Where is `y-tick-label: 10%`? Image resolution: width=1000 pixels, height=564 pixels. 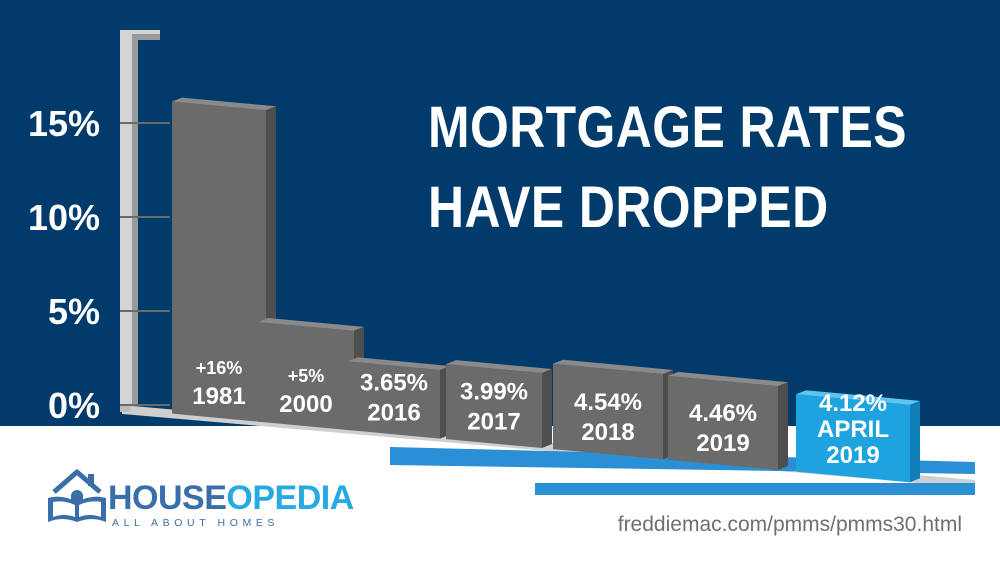 y-tick-label: 10% is located at coordinates (64, 217).